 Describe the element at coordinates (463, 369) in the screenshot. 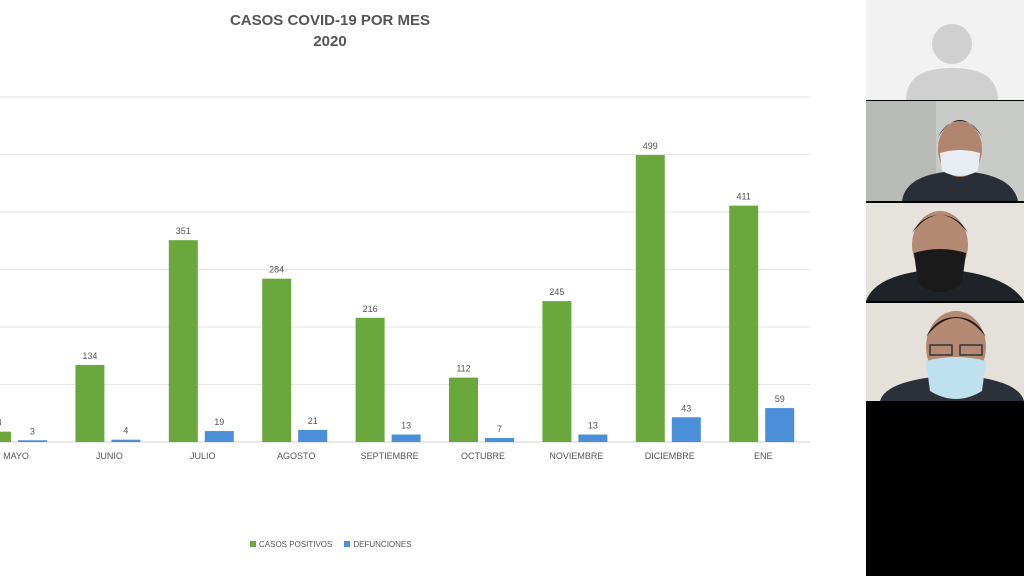

I see `data-label: 112` at that location.